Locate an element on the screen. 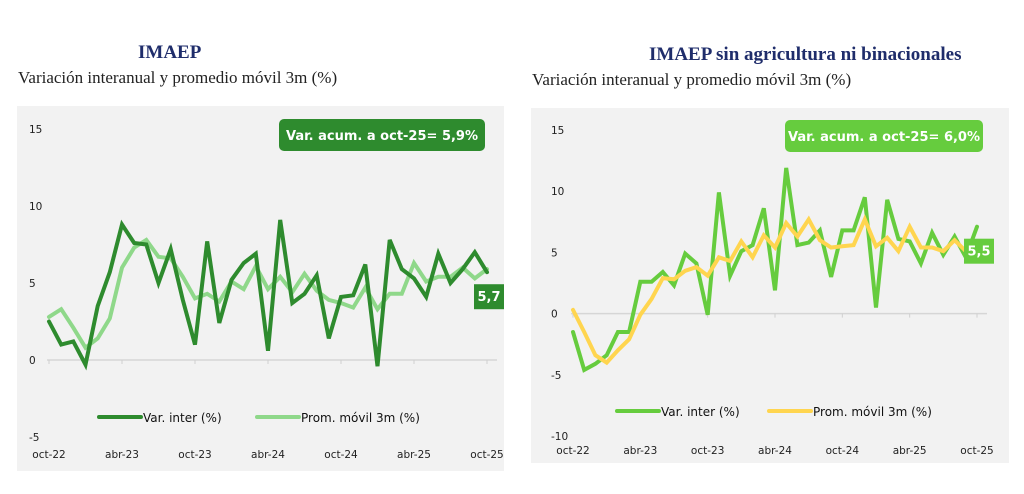 The image size is (1024, 494). right-chart-title: IMAEP sin agricultura ni binacionales is located at coordinates (805, 54).